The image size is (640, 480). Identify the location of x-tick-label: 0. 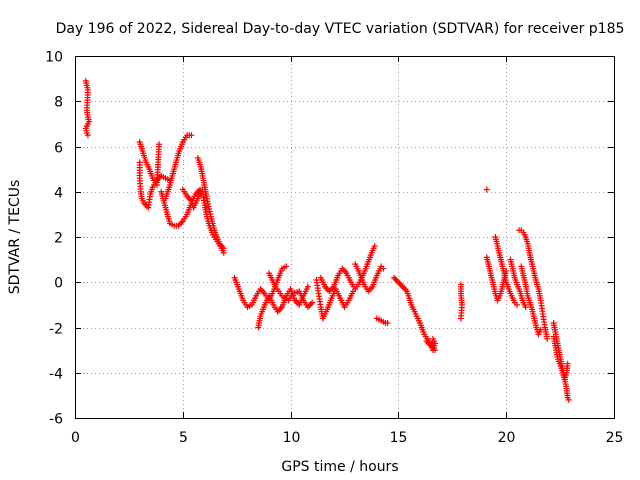
(75, 438).